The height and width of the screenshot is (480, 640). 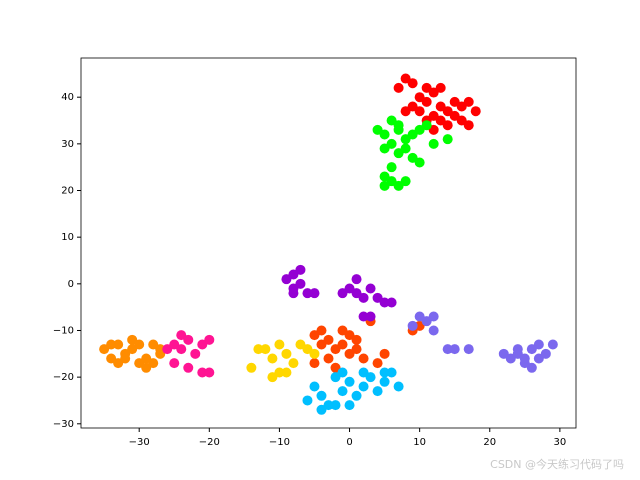 What do you see at coordinates (63, 424) in the screenshot?
I see `y-tick-label: −30` at bounding box center [63, 424].